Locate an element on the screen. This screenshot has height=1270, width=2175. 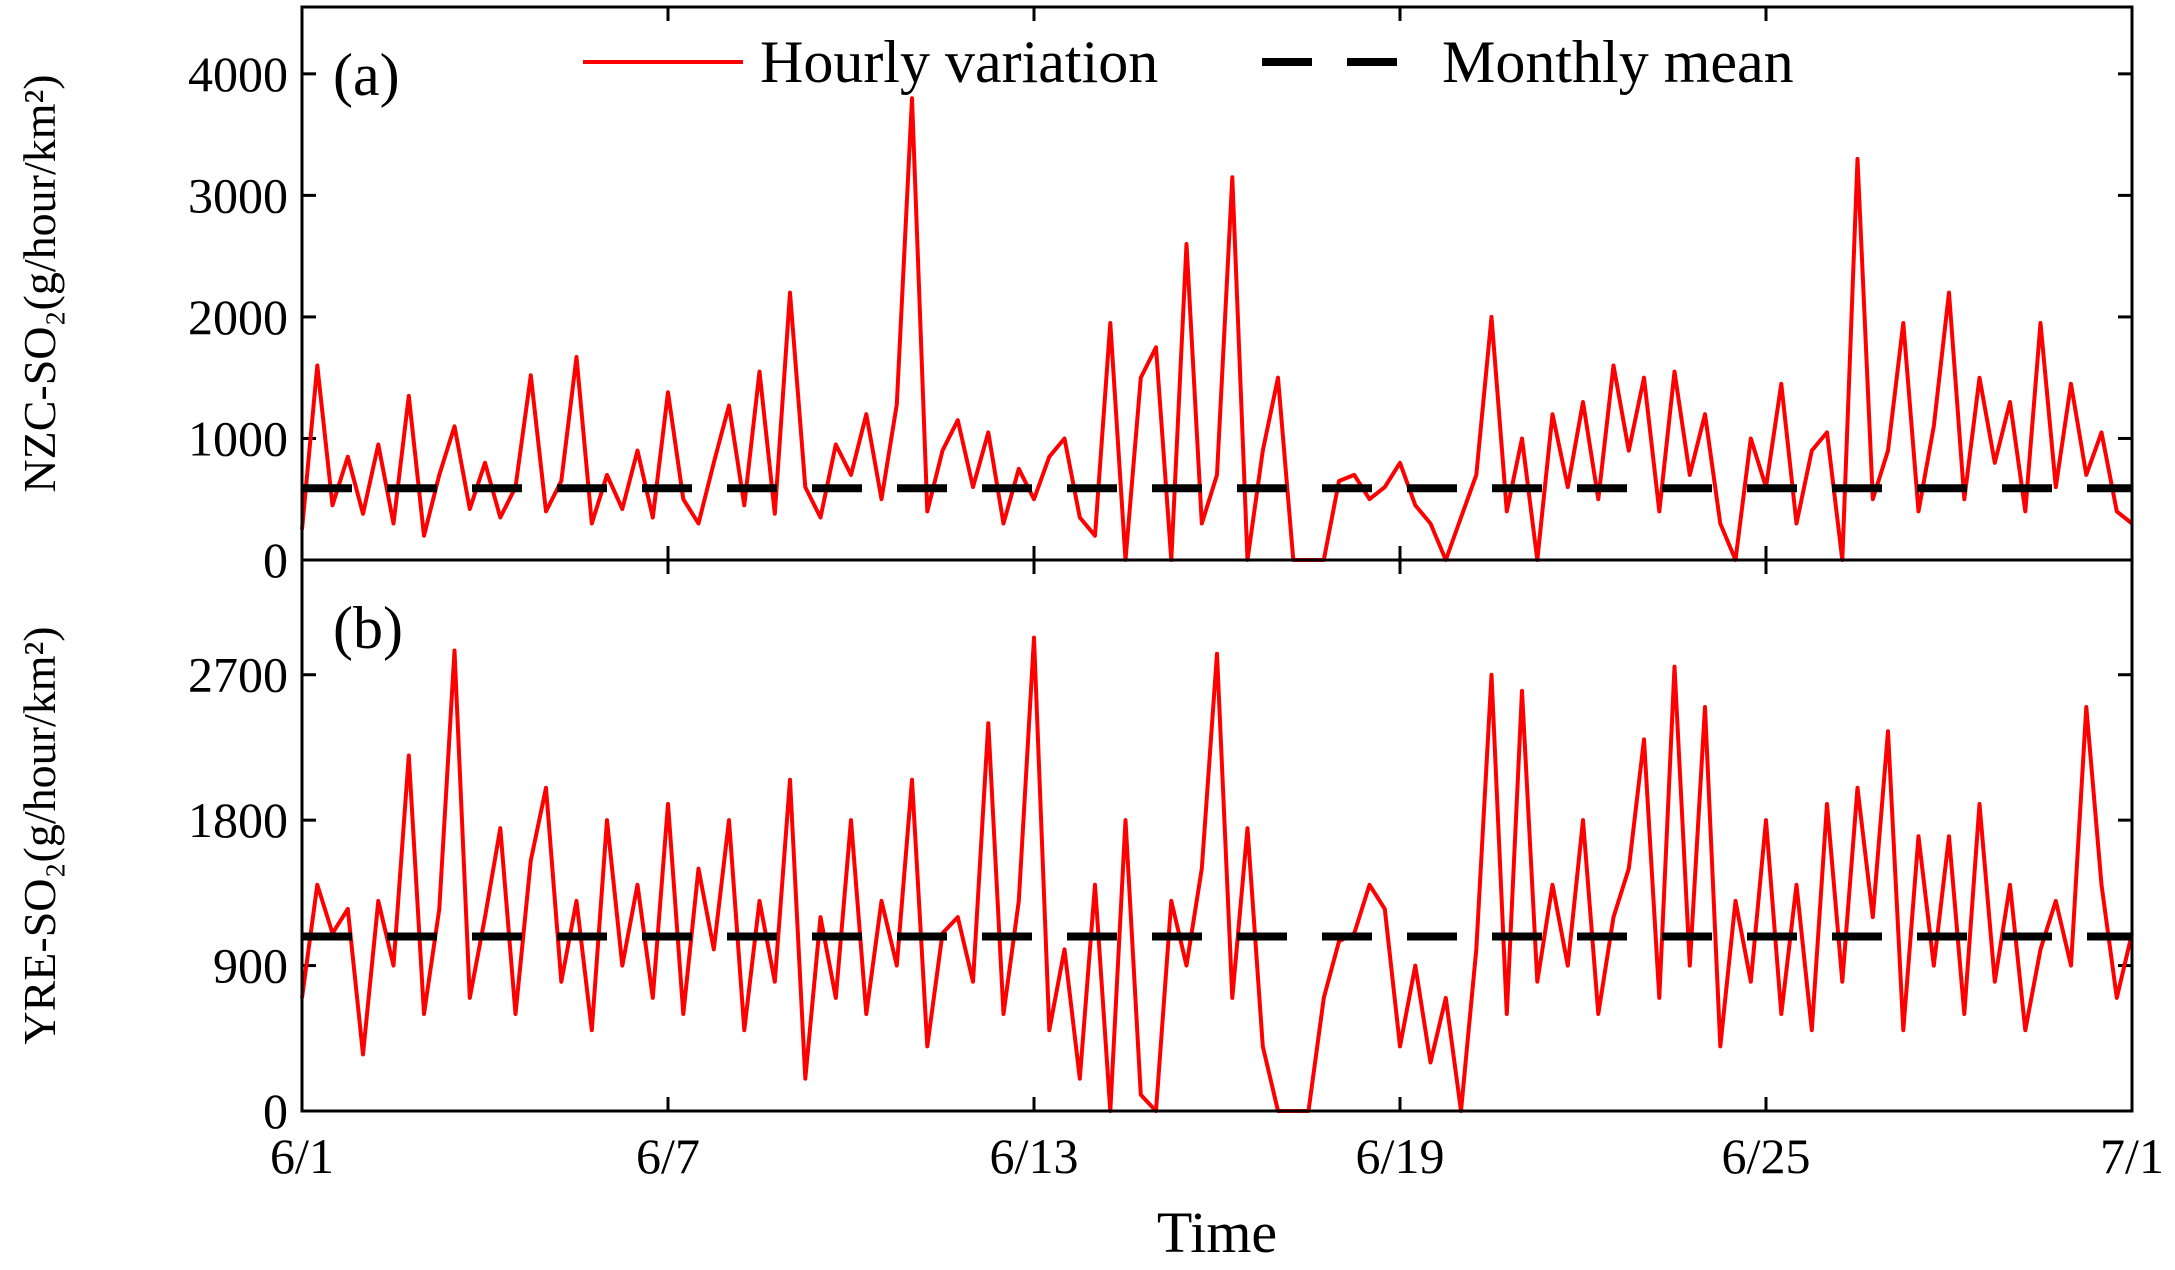
y-tick-label: 2000 is located at coordinates (238, 317).